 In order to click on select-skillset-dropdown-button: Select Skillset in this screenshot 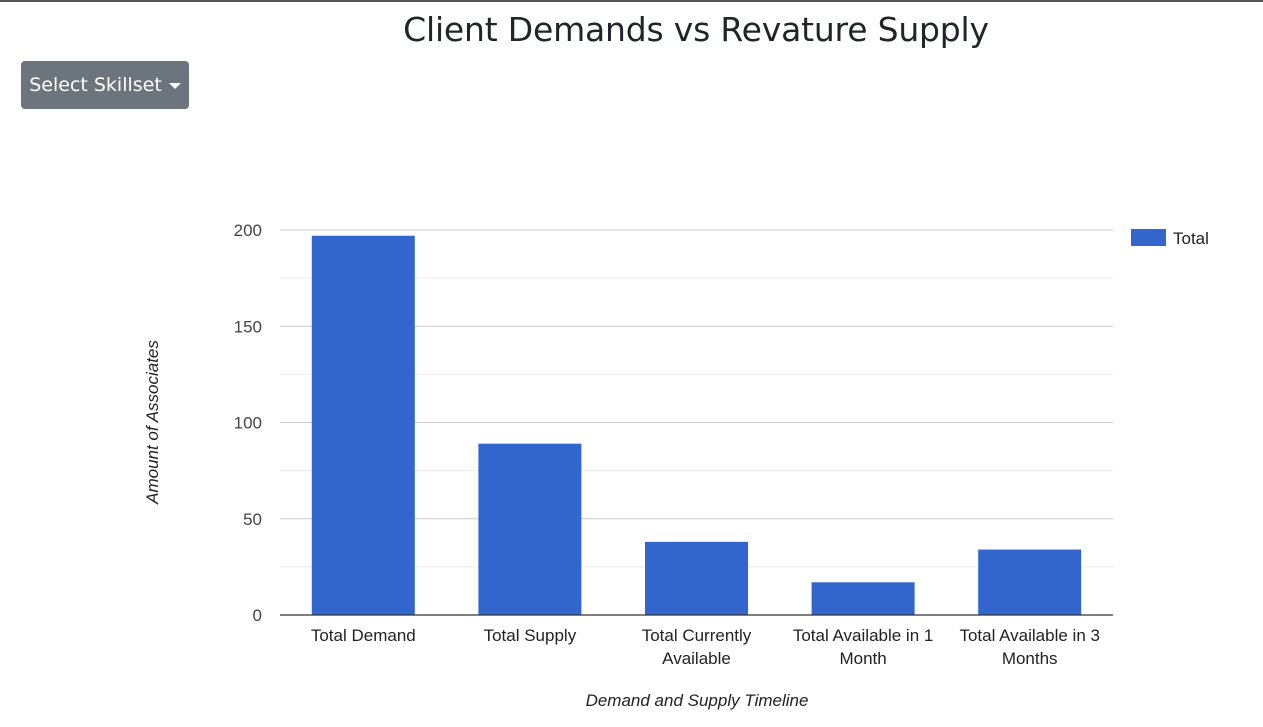, I will do `click(105, 85)`.